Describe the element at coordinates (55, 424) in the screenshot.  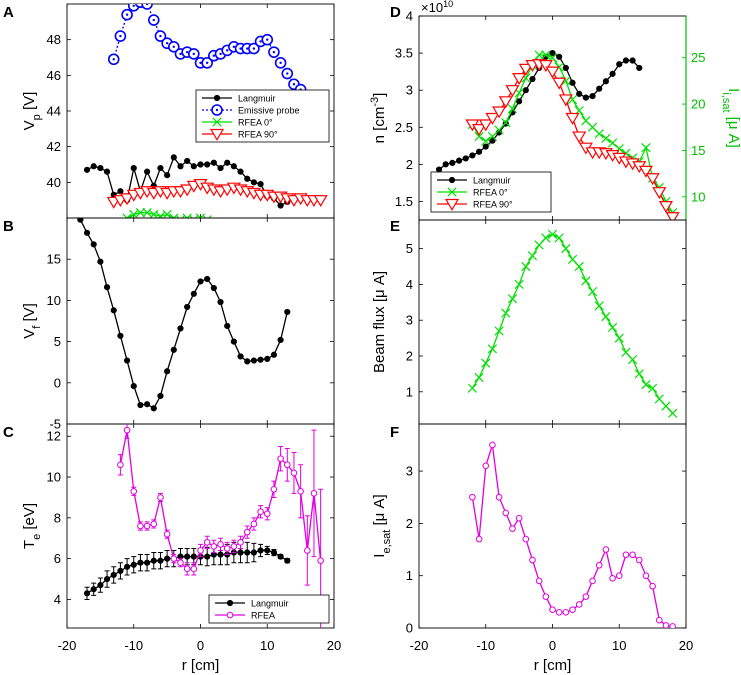
I see `y-tick-label: -5` at that location.